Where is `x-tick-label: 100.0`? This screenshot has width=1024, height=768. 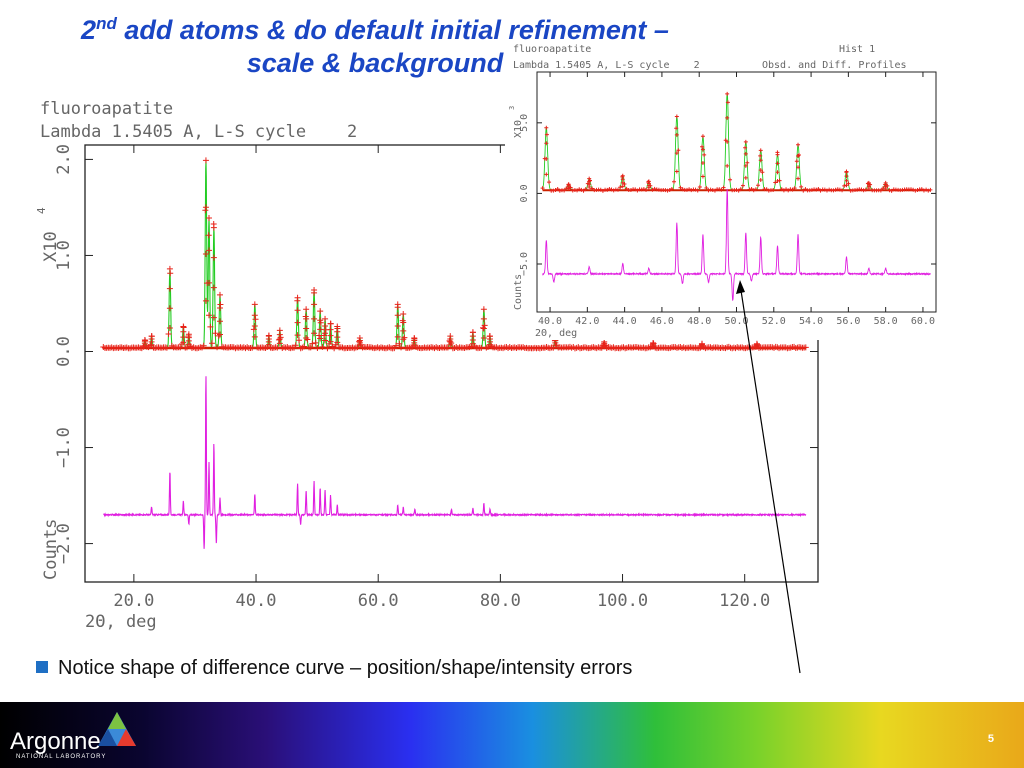
x-tick-label: 100.0 is located at coordinates (622, 601).